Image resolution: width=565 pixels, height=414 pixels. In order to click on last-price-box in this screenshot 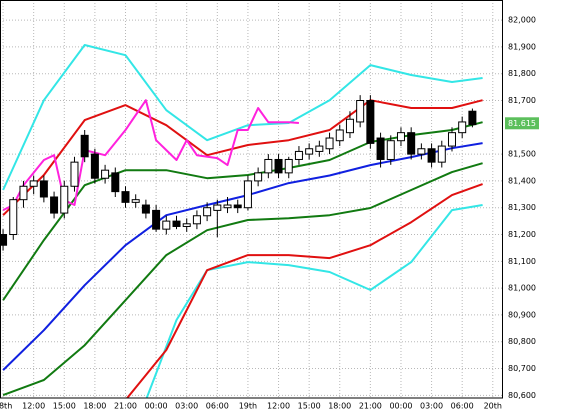, I will do `click(522, 123)`.